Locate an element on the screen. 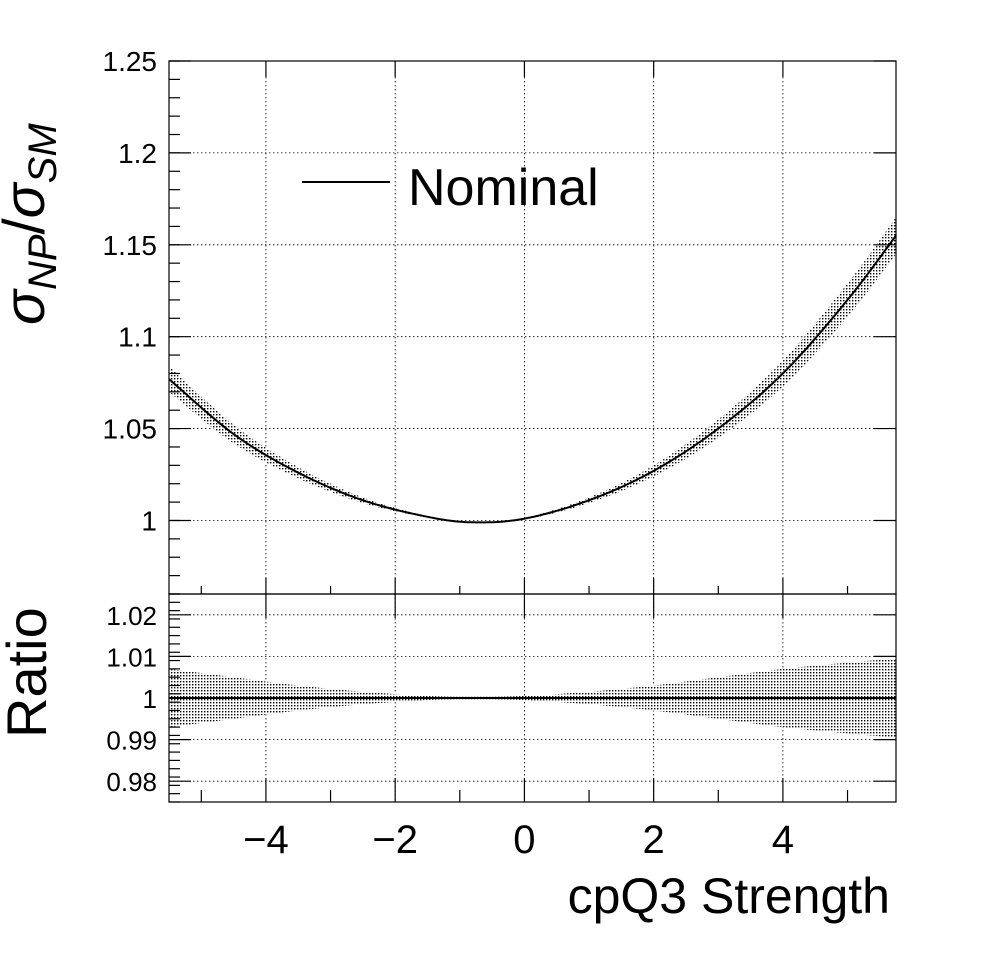 The width and height of the screenshot is (996, 972). legend: Nominal is located at coordinates (450, 188).